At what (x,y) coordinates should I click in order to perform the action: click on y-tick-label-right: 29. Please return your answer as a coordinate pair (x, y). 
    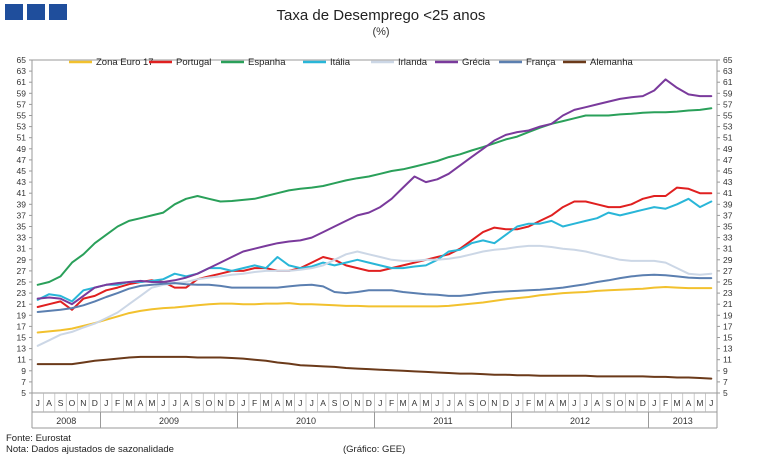
    Looking at the image, I should click on (728, 260).